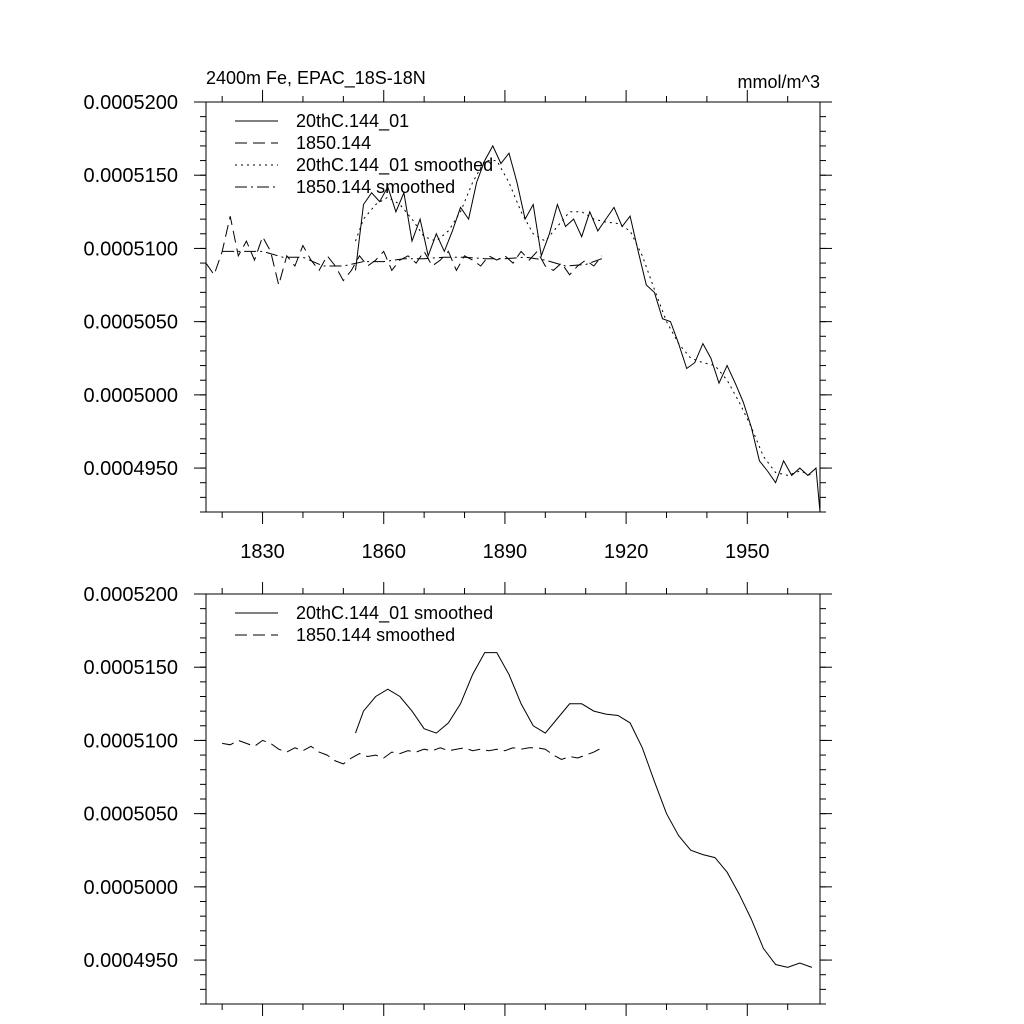 The height and width of the screenshot is (1024, 1024). Describe the element at coordinates (505, 552) in the screenshot. I see `x-tick-label: 1890` at that location.